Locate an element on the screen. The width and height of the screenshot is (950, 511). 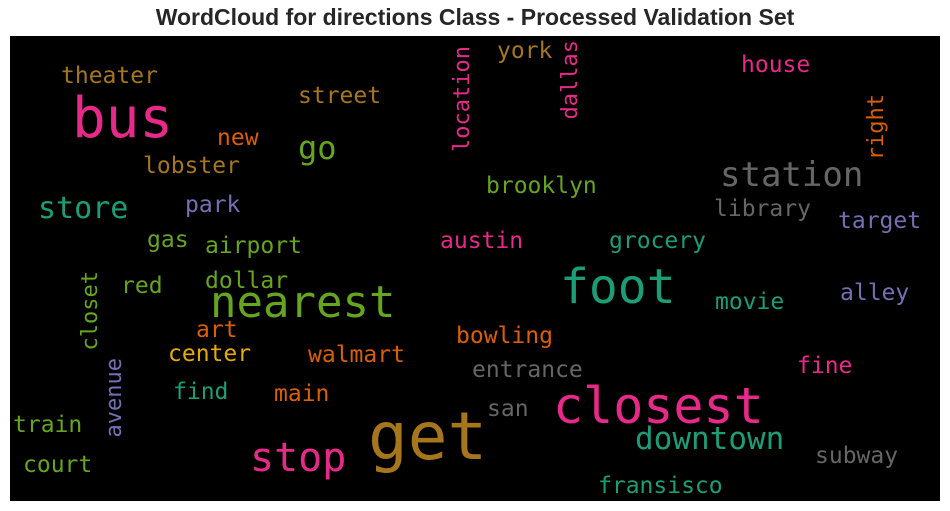
word-gas: gas is located at coordinates (168, 240).